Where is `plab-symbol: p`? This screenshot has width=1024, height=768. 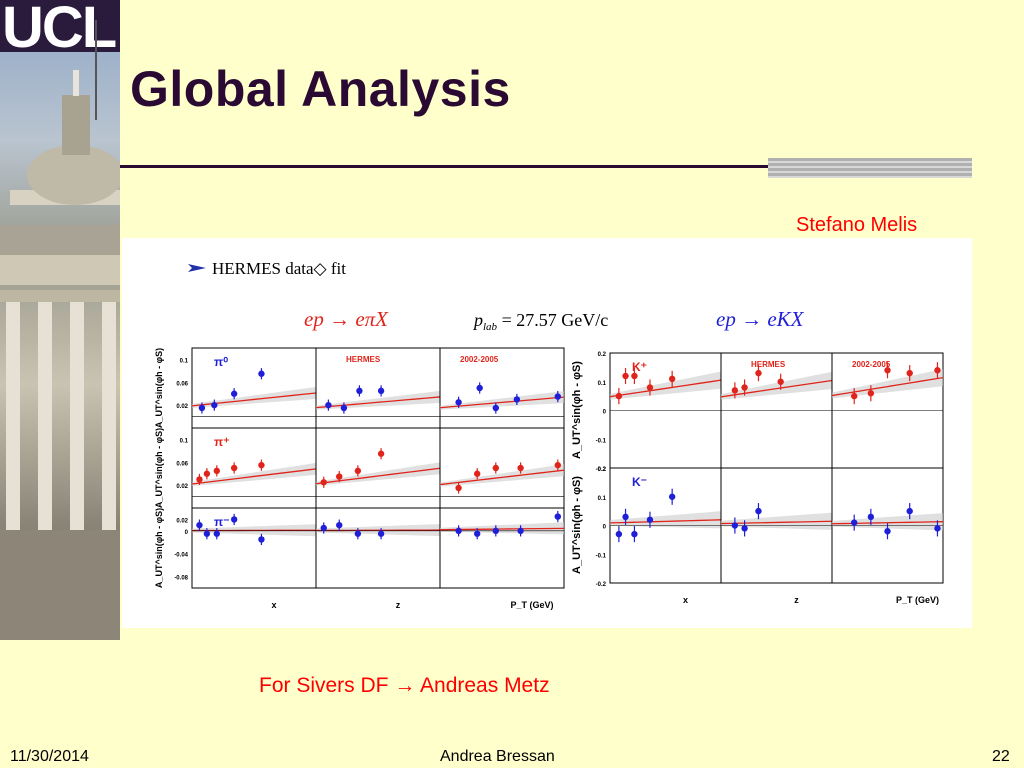
plab-symbol: p is located at coordinates (477, 320).